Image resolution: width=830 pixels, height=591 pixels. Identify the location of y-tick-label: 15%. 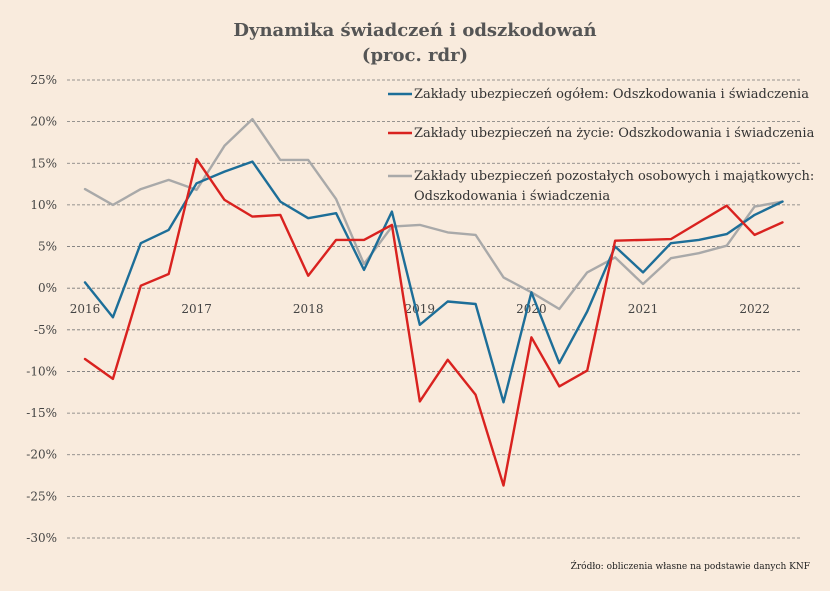
(43, 163).